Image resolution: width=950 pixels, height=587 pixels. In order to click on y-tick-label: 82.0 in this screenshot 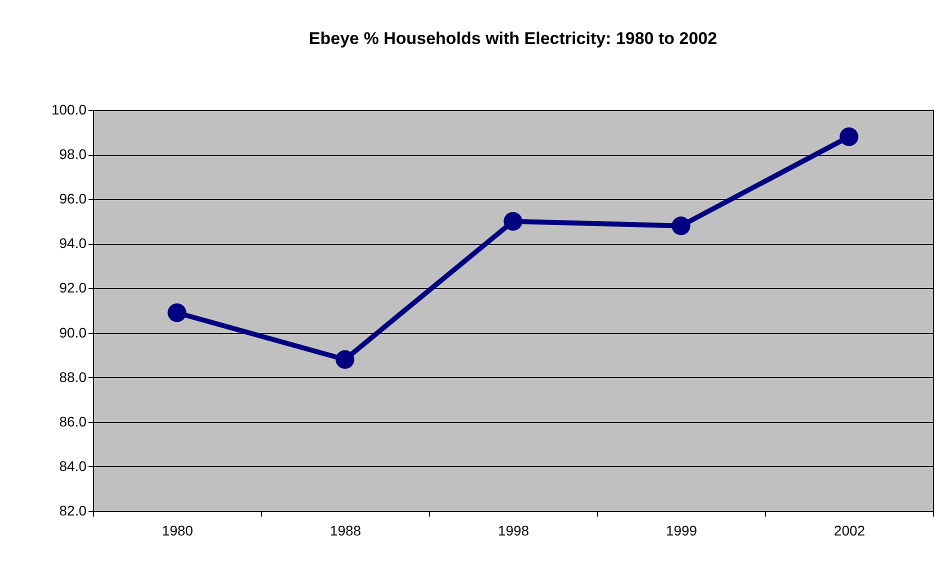, I will do `click(73, 510)`.